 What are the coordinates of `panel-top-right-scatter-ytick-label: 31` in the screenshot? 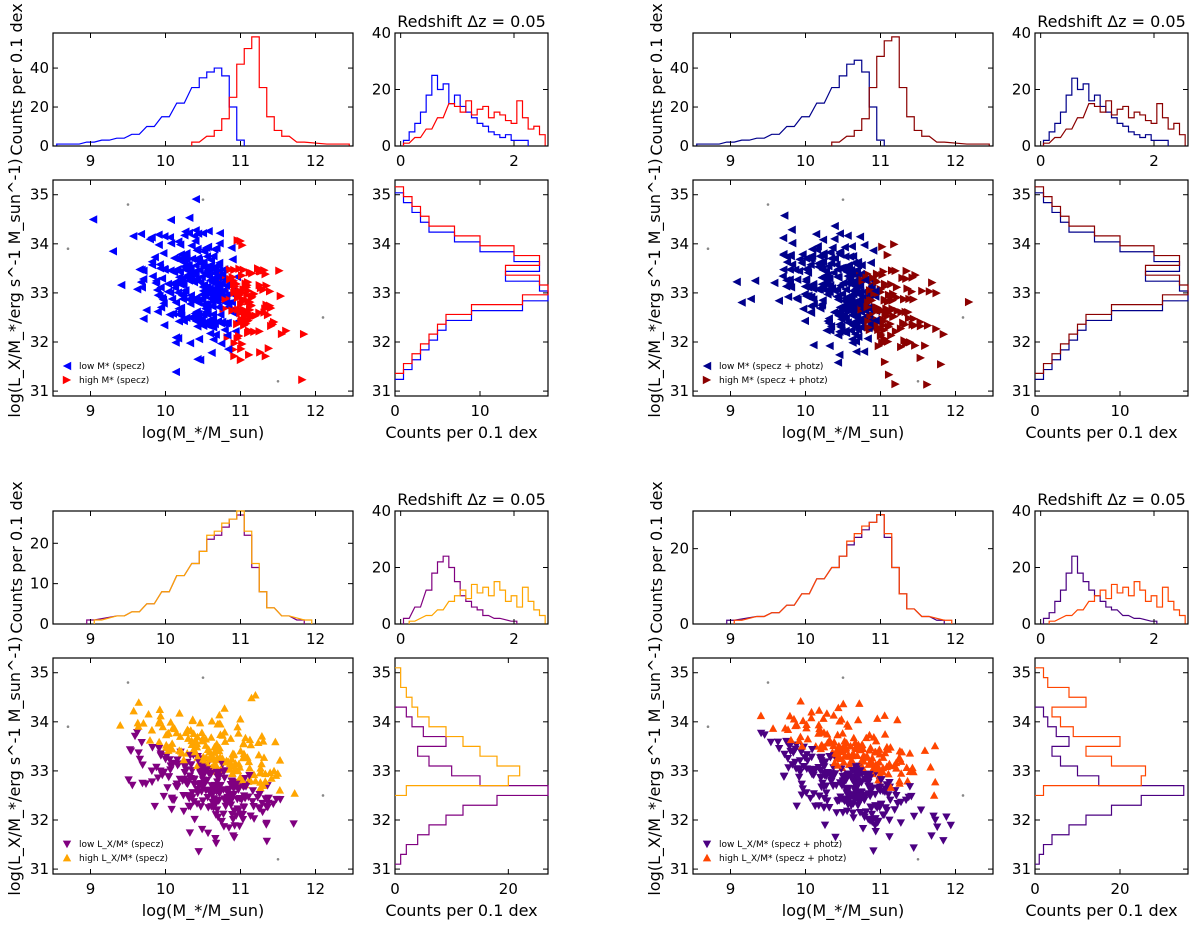 It's located at (679, 391).